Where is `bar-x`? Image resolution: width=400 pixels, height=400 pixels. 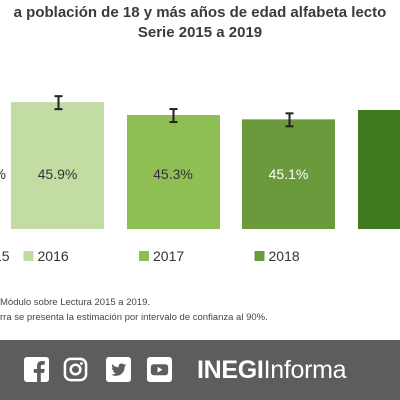 bar-x is located at coordinates (379, 169).